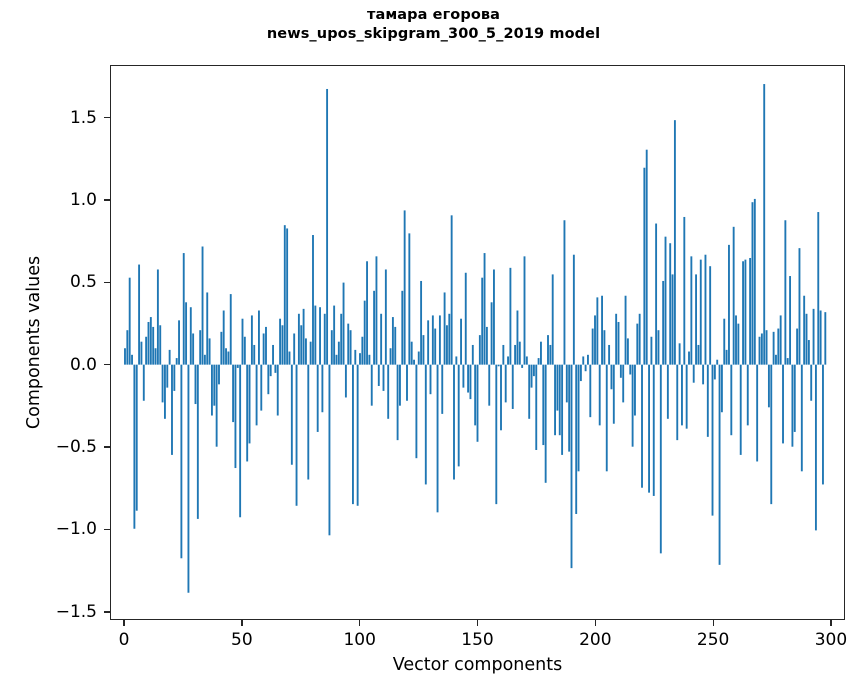 This screenshot has height=696, width=867. What do you see at coordinates (477, 640) in the screenshot?
I see `x-tick-label: 150` at bounding box center [477, 640].